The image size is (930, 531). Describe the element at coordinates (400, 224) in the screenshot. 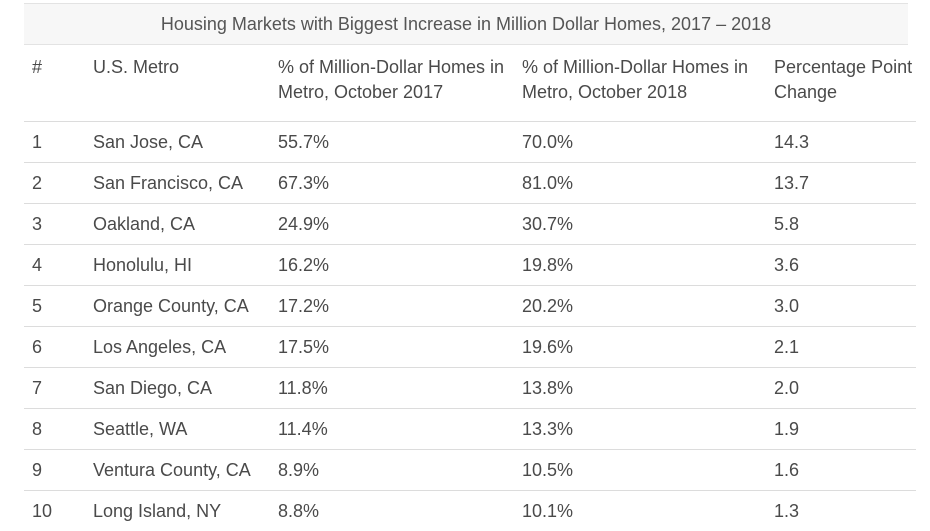

I see `cell-pct-2017: 24.9%` at that location.